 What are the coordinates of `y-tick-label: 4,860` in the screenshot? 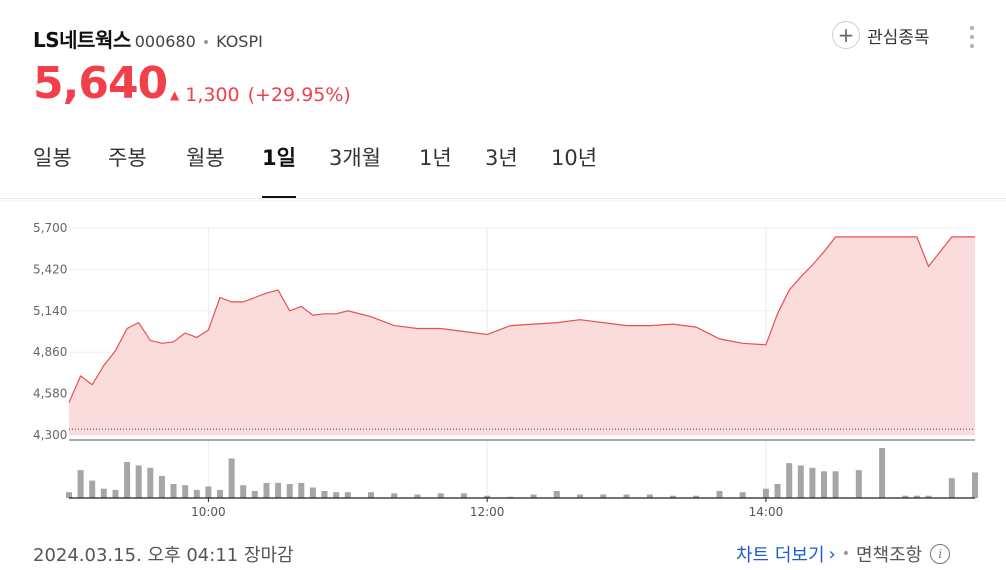 It's located at (50, 352).